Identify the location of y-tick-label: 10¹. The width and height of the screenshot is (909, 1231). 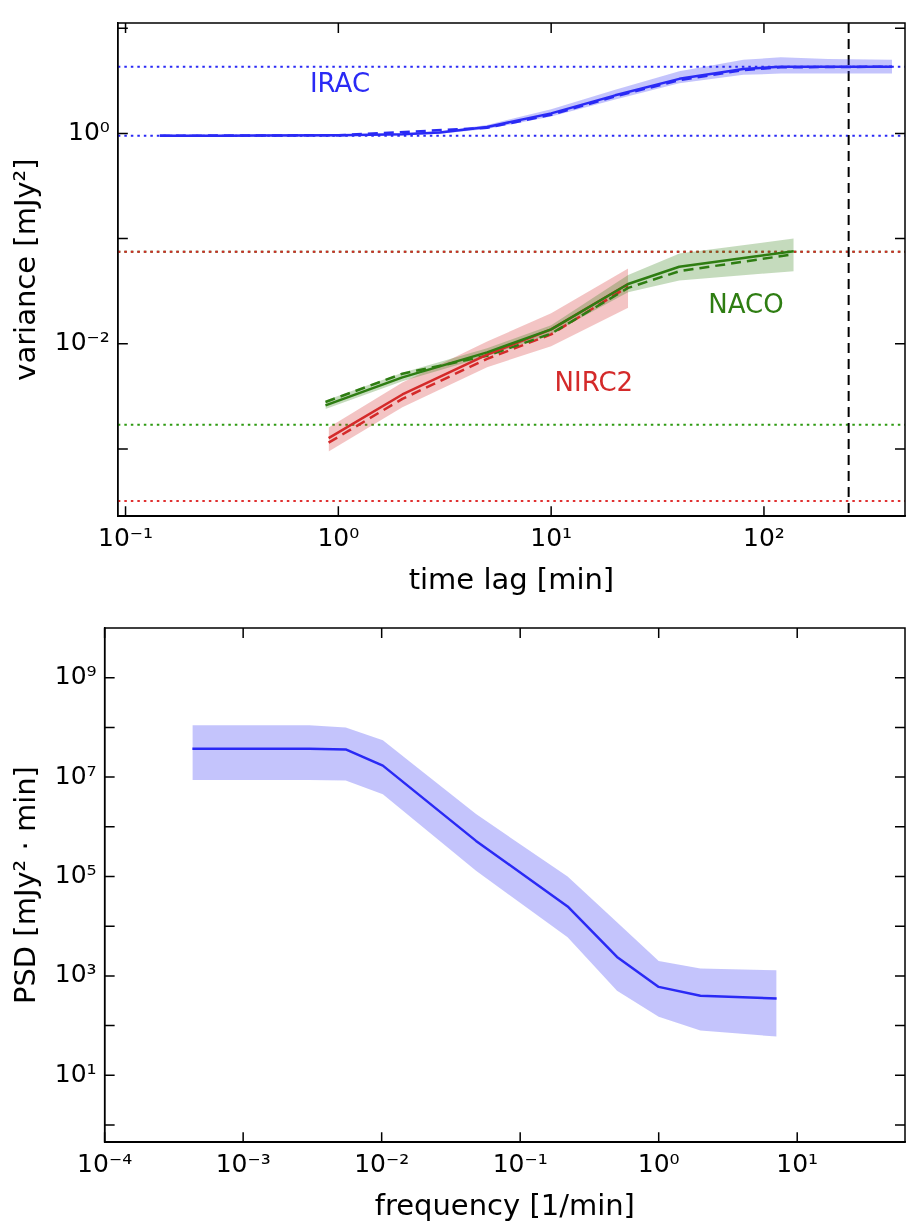
(75, 1073).